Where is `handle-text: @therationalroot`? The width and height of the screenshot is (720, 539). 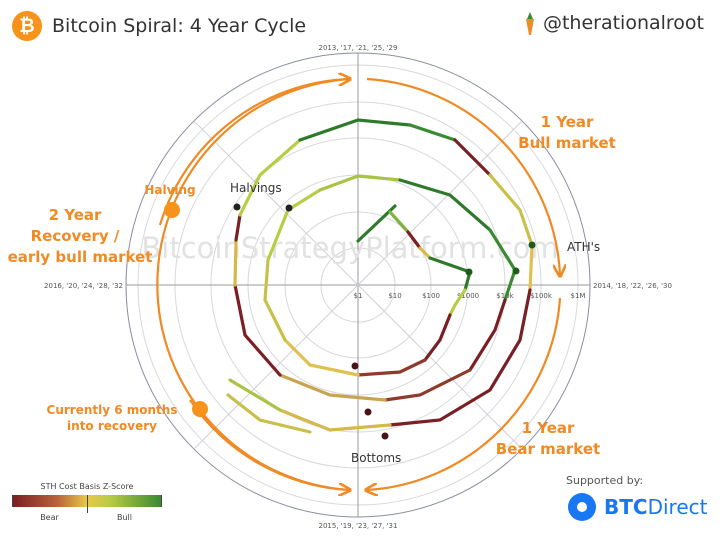
handle-text: @therationalroot is located at coordinates (623, 23).